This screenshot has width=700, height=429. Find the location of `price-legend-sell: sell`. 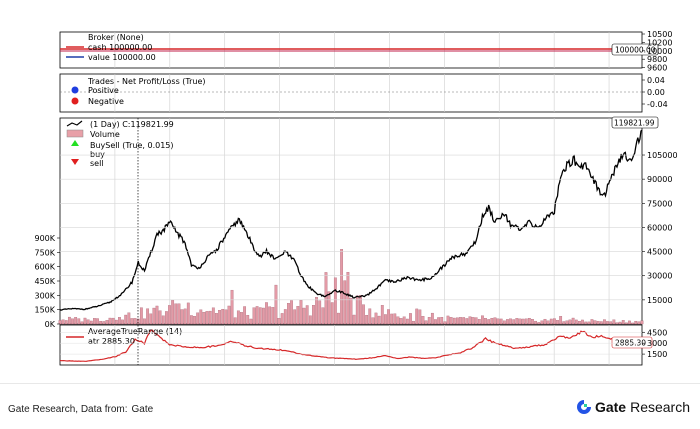

price-legend-sell: sell is located at coordinates (97, 163).